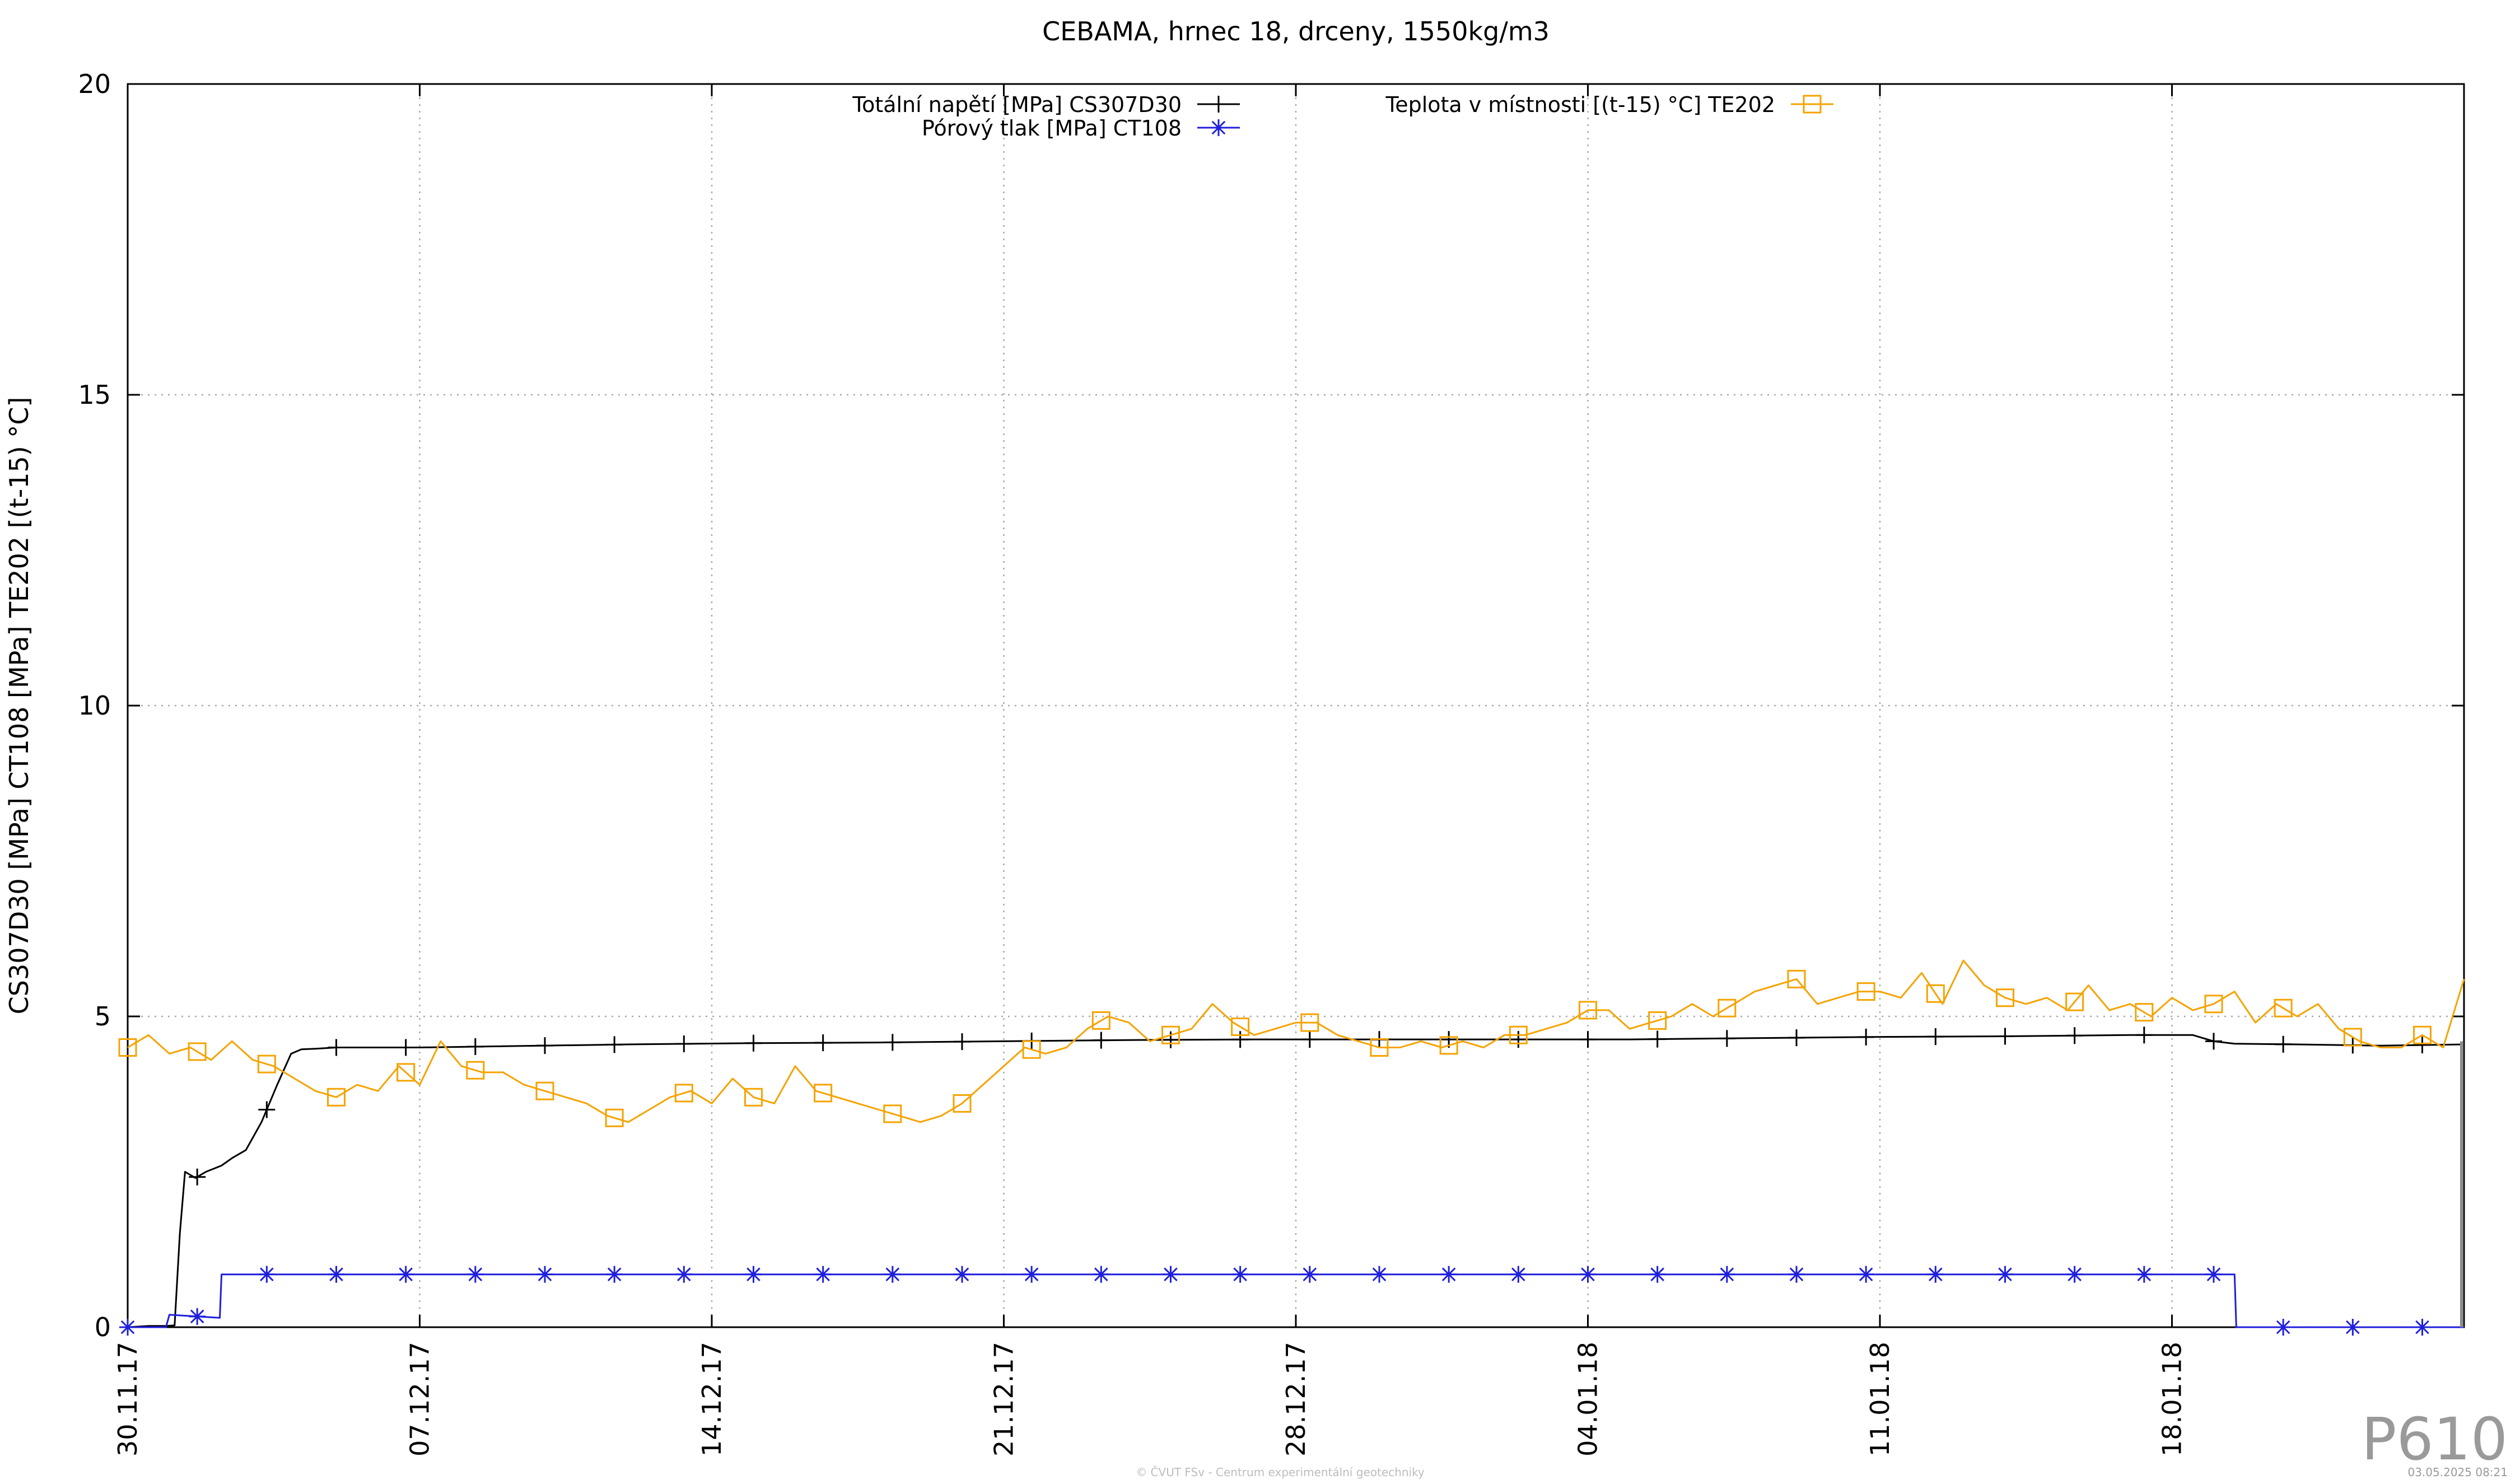 The image size is (2520, 1484). What do you see at coordinates (128, 1400) in the screenshot?
I see `x-tick-label: 30.11.17` at bounding box center [128, 1400].